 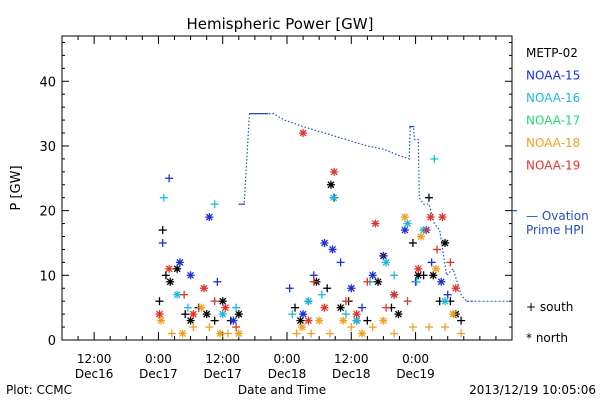 I want to click on y-tick-label: 10, so click(x=47, y=276).